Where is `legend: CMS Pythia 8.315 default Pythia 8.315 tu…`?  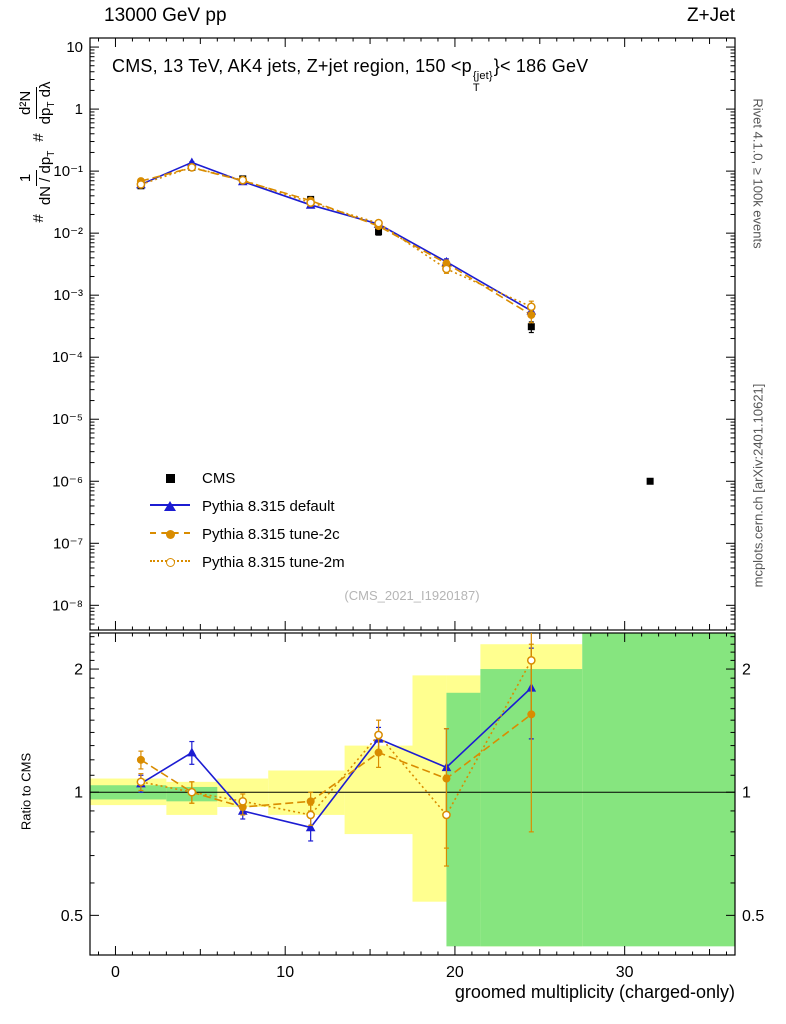
legend: CMS Pythia 8.315 default Pythia 8.315 tu… is located at coordinates (247, 520).